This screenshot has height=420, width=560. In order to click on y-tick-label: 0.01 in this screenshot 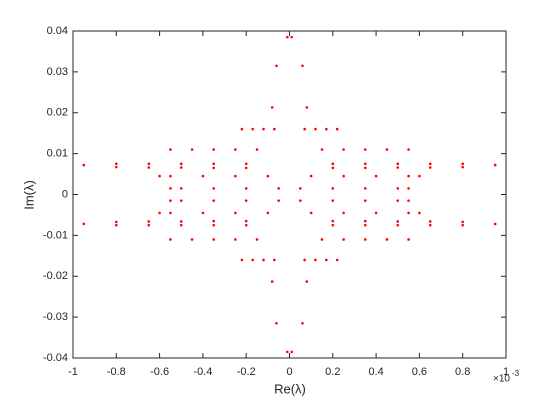, I will do `click(57, 154)`.